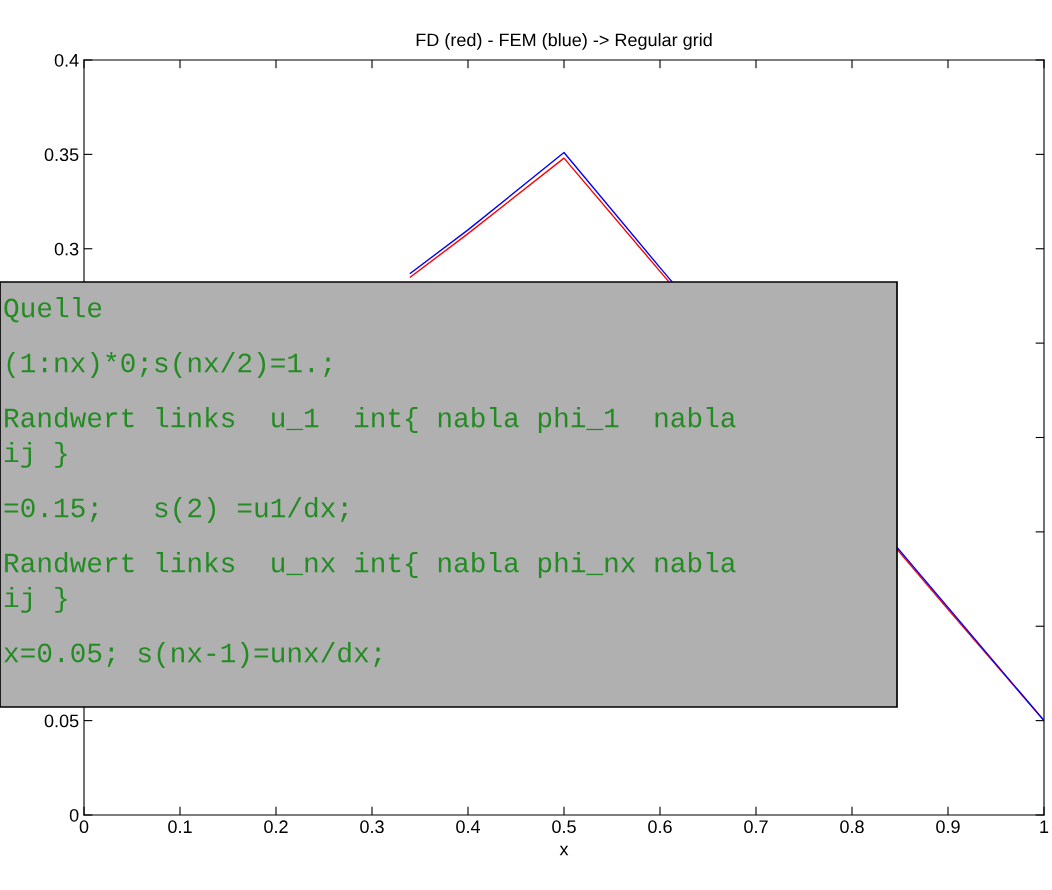  Describe the element at coordinates (564, 827) in the screenshot. I see `x-tick-label: 0.5` at that location.